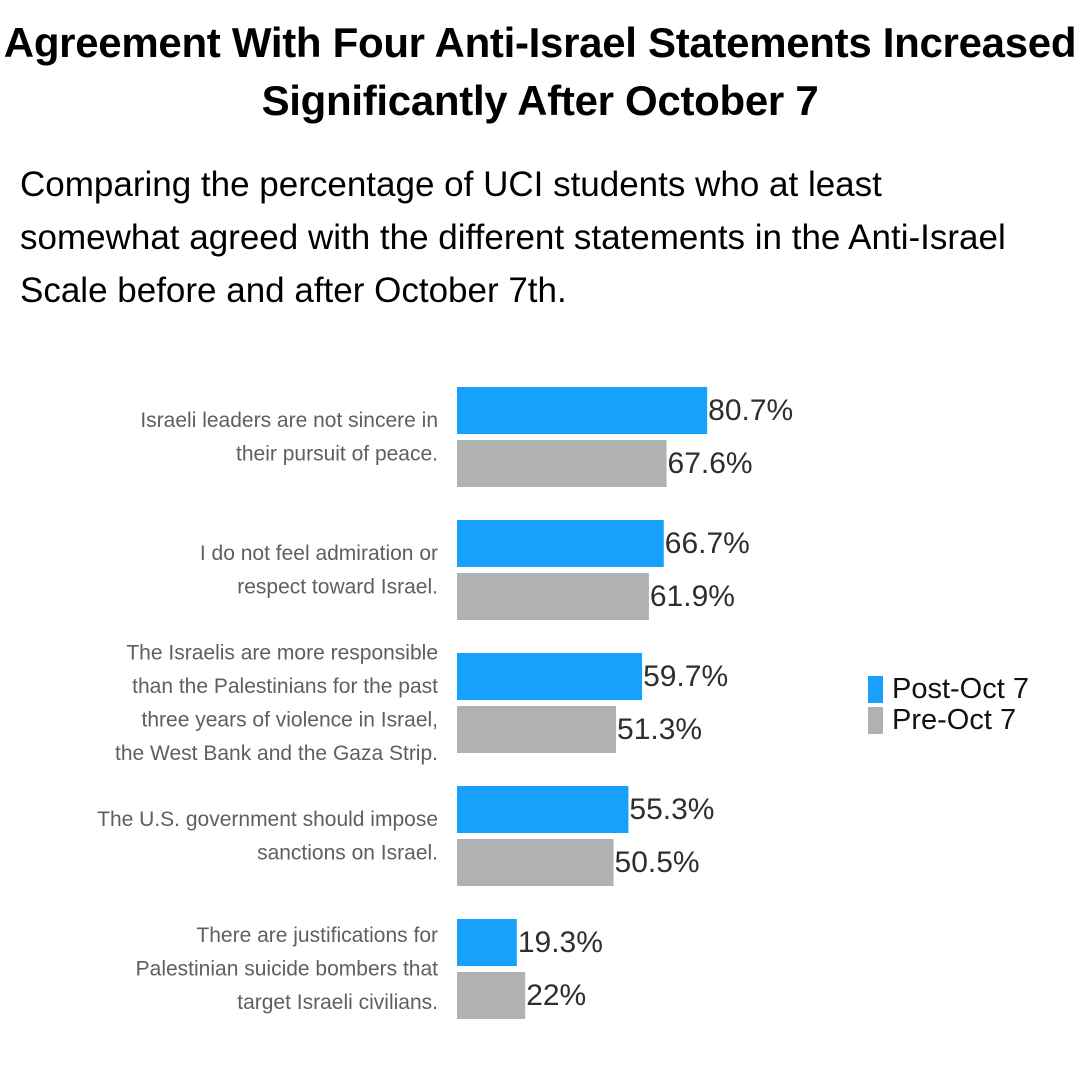 The width and height of the screenshot is (1080, 1080). What do you see at coordinates (347, 852) in the screenshot?
I see `category-label: sanctions on Israel.` at bounding box center [347, 852].